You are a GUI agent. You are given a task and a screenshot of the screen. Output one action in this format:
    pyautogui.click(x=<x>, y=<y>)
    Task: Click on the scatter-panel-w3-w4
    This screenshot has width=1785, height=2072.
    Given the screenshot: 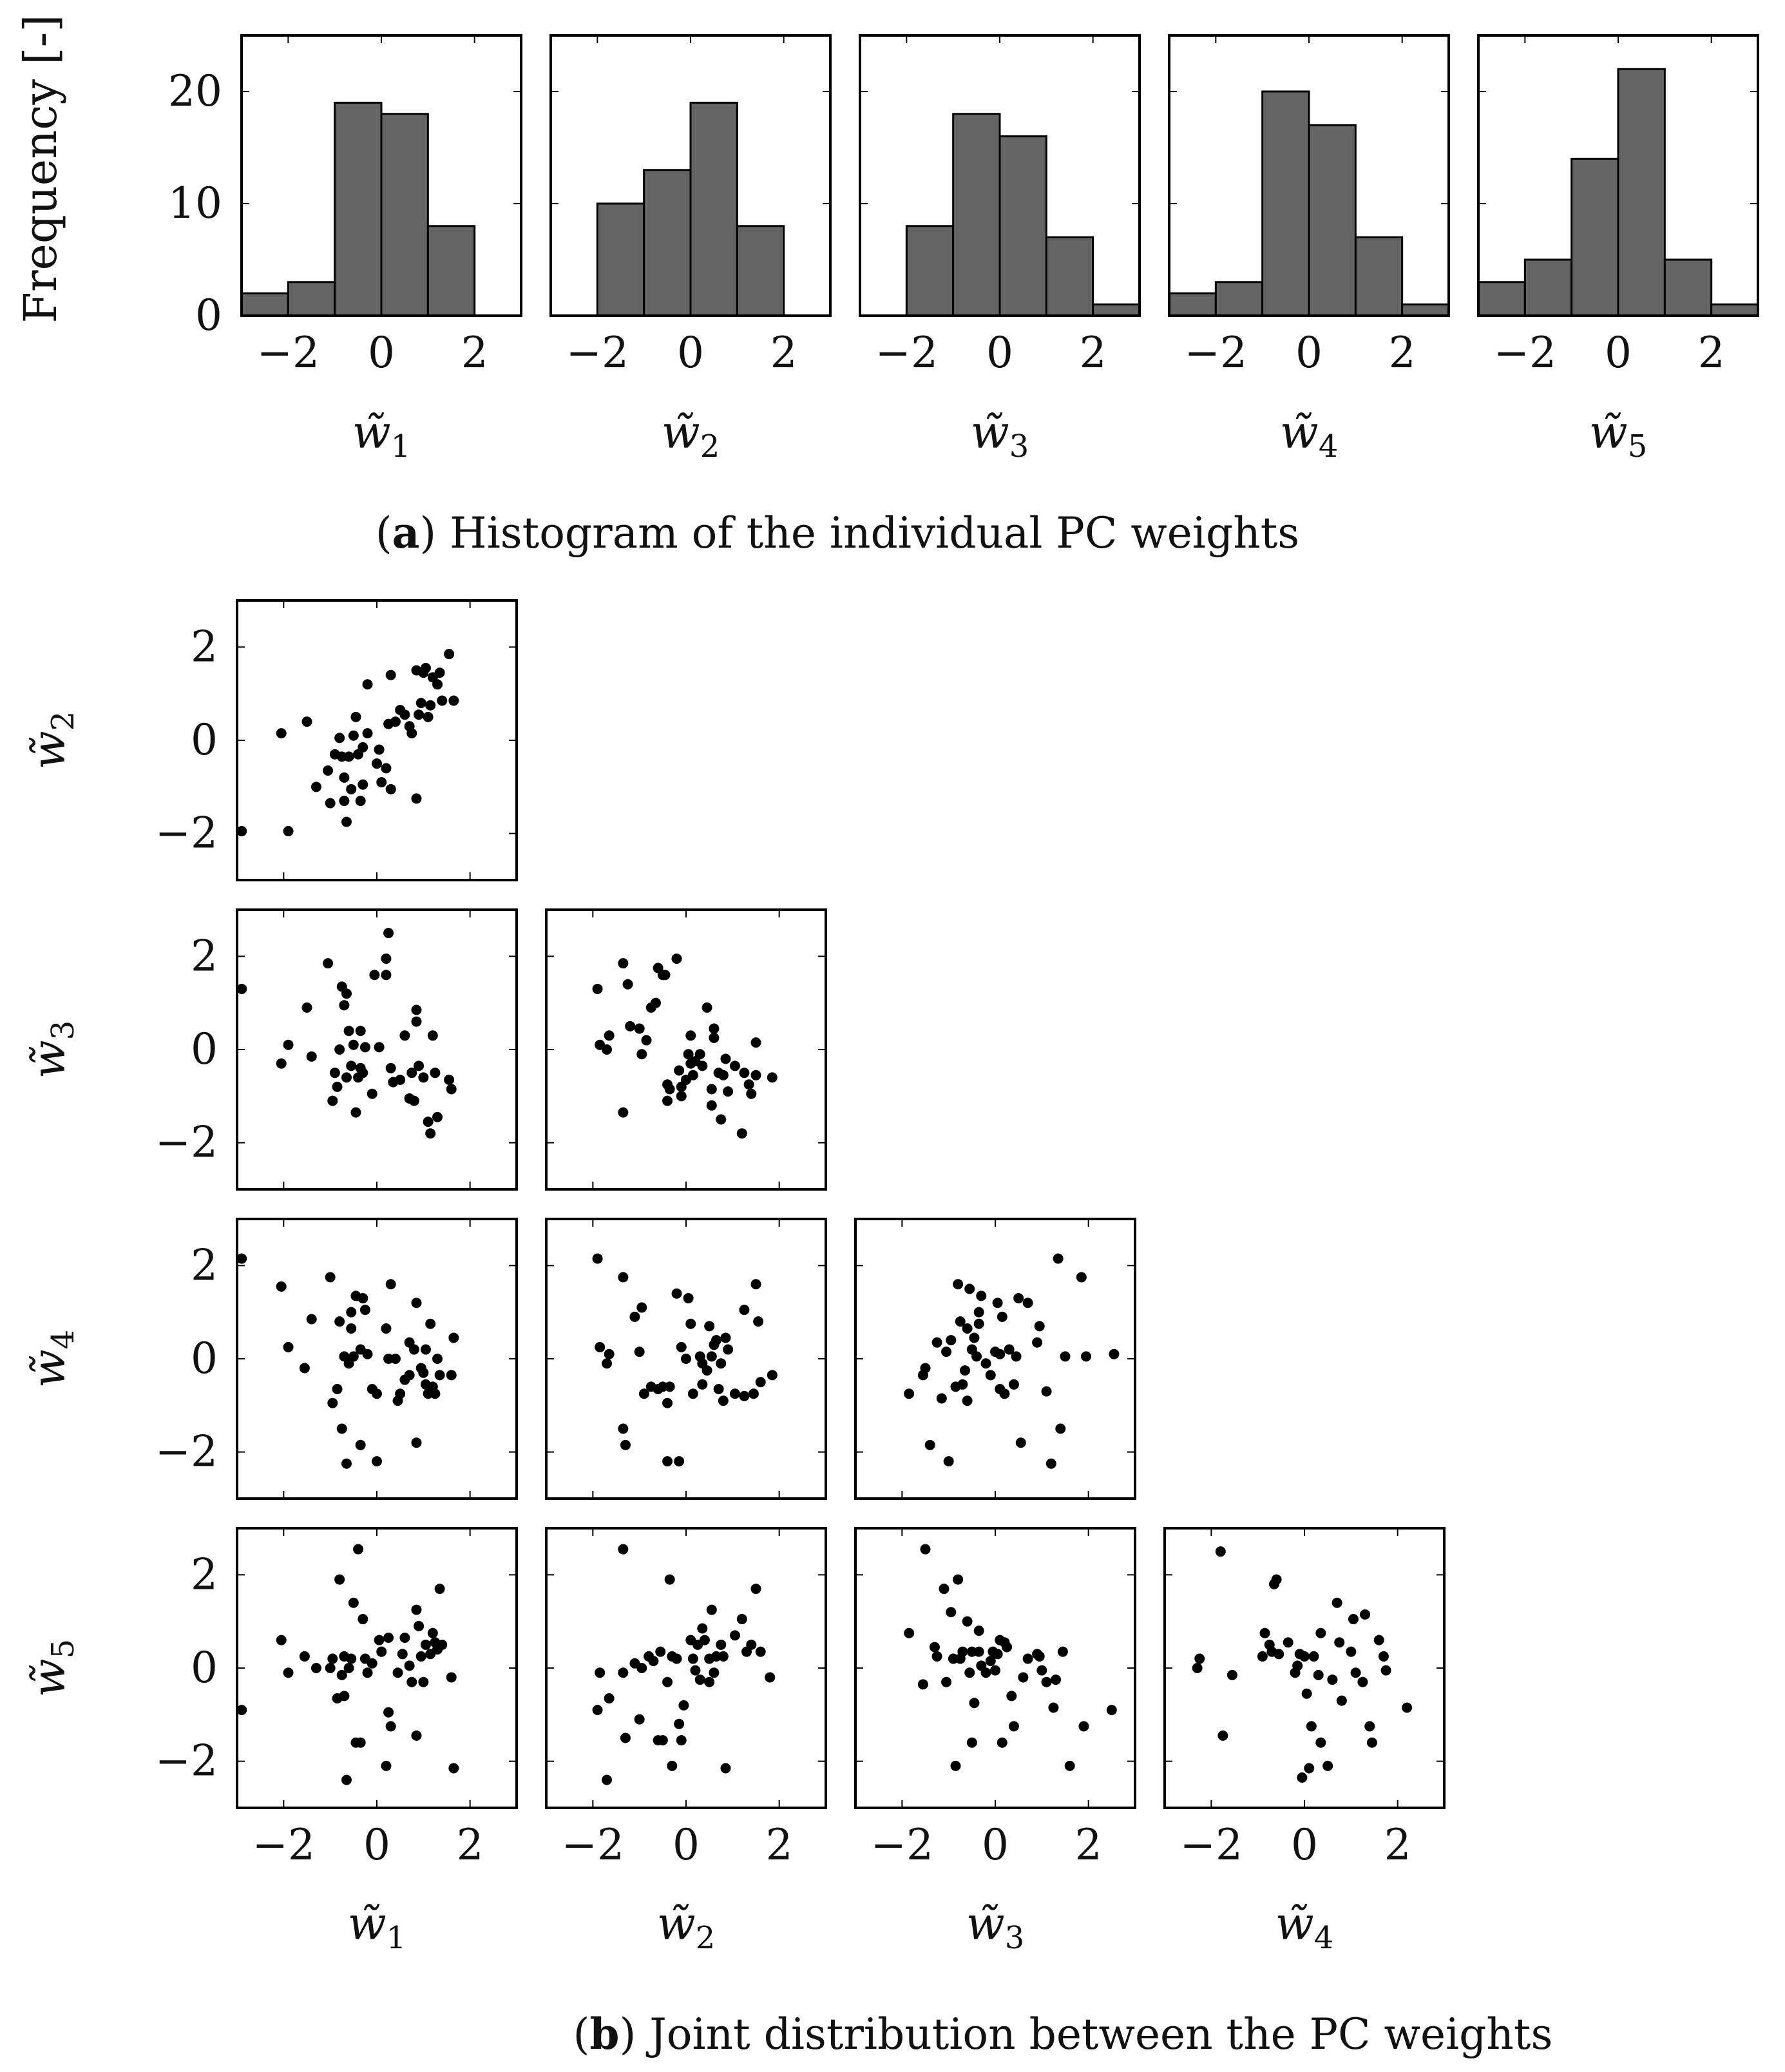 What is the action you would take?
    pyautogui.click(x=995, y=1359)
    